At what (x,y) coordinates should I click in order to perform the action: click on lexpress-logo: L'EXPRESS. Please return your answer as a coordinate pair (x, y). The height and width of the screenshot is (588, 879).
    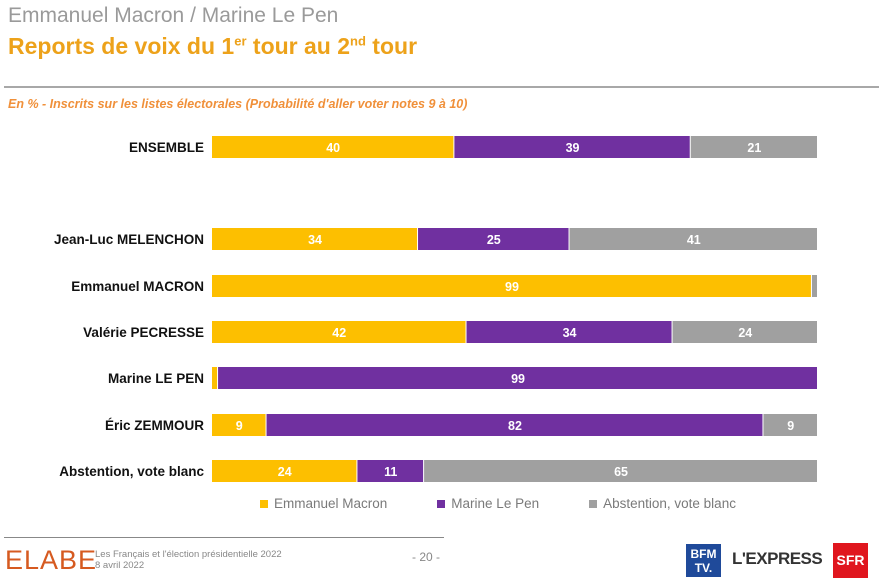
    Looking at the image, I should click on (777, 558).